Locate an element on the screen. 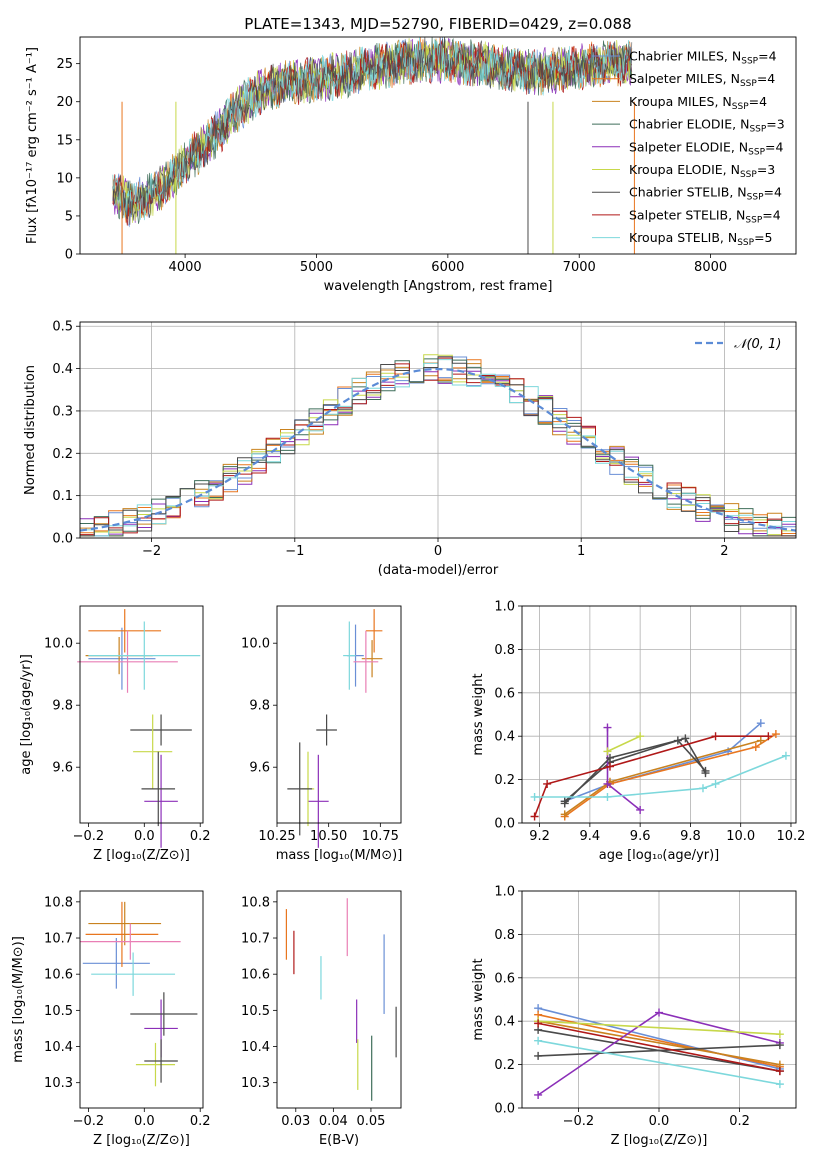 The height and width of the screenshot is (1170, 819). mass_vs_Z-ytick-label: 10.5 is located at coordinates (58, 1011).